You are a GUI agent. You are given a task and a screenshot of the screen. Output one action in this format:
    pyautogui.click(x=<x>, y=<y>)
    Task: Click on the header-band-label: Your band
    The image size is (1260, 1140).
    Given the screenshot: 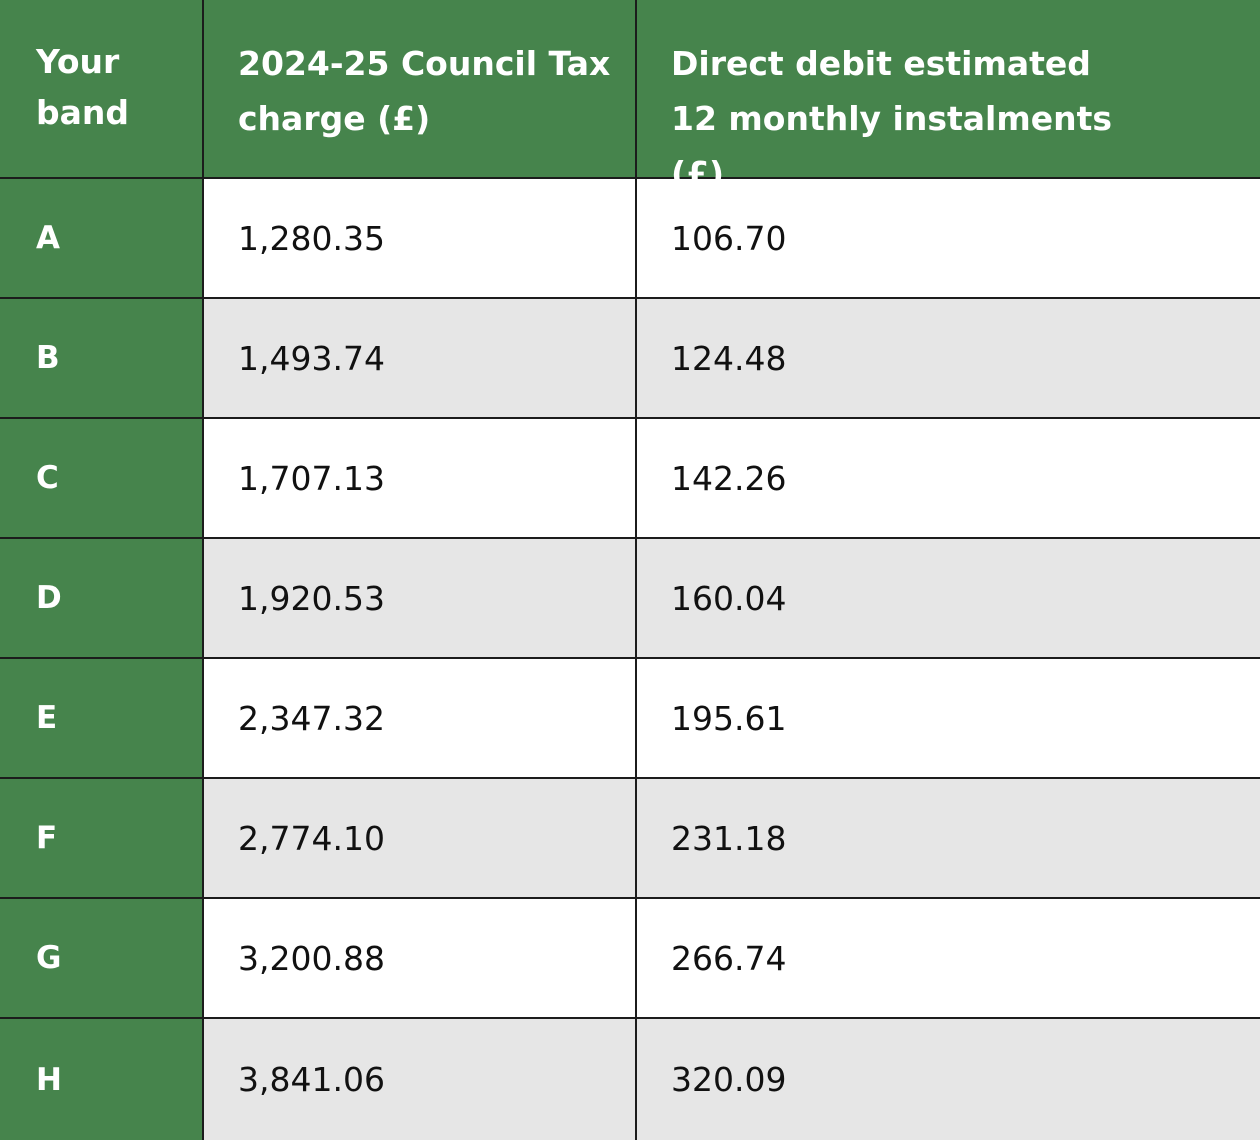 What is the action you would take?
    pyautogui.click(x=83, y=87)
    